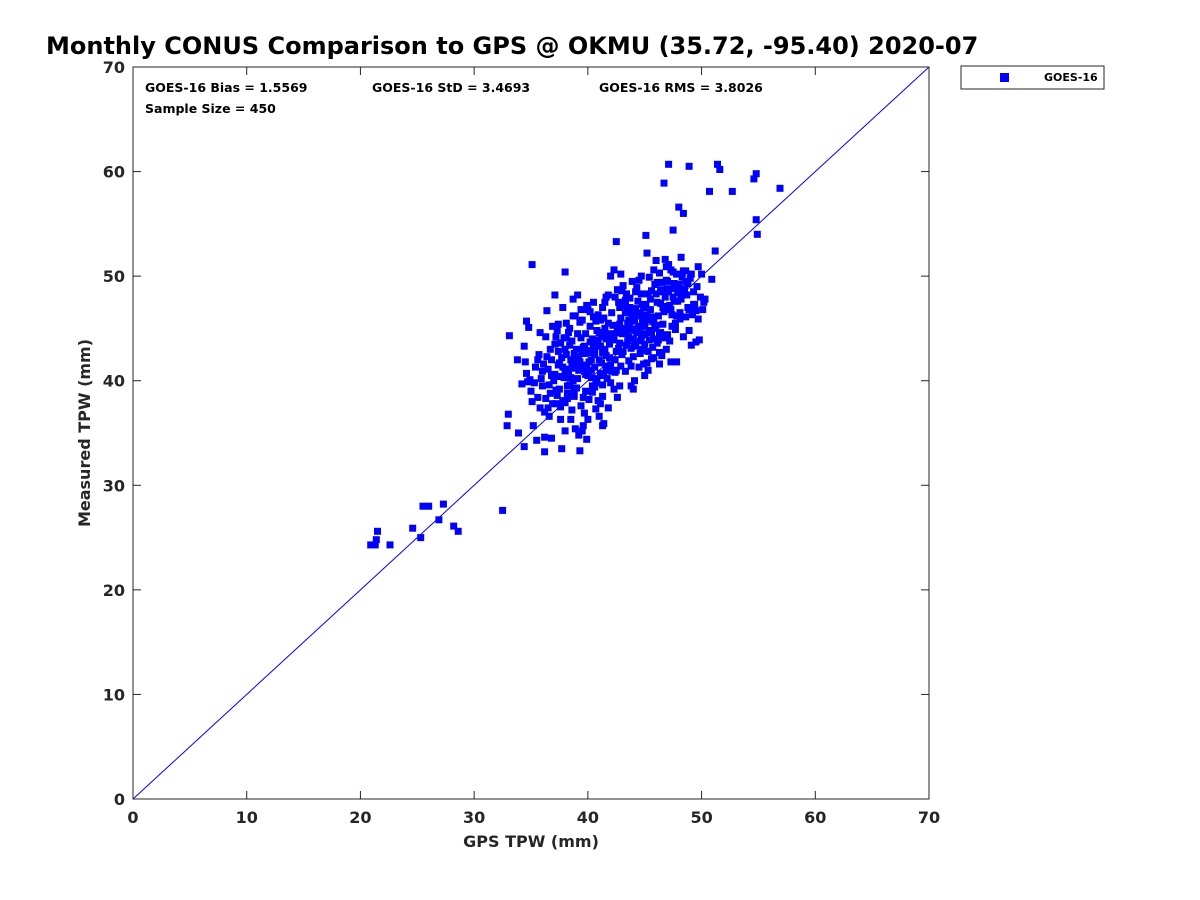  I want to click on stat-rms: GOES-16 RMS = 3.8026, so click(681, 87).